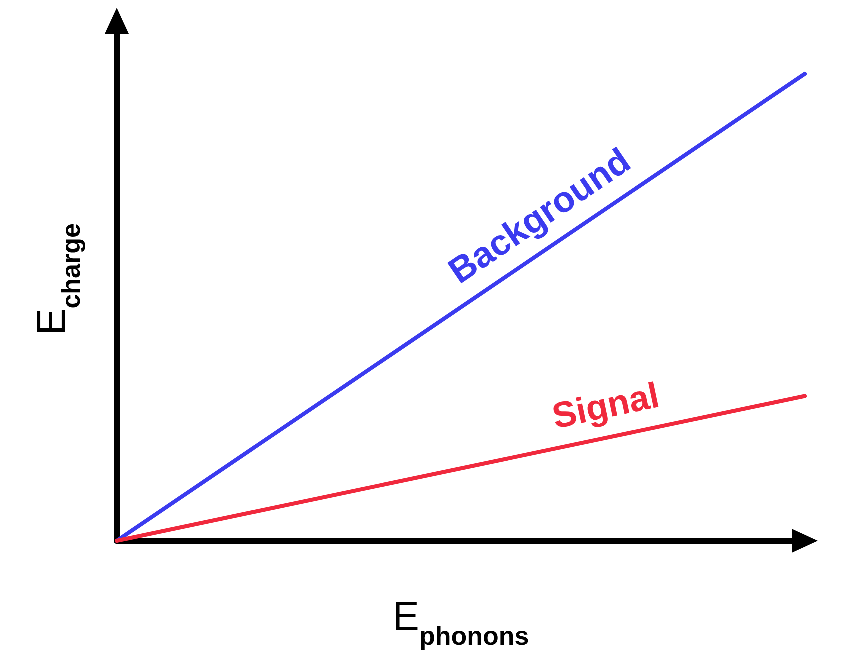 The width and height of the screenshot is (863, 671). I want to click on text: Signal, so click(605, 405).